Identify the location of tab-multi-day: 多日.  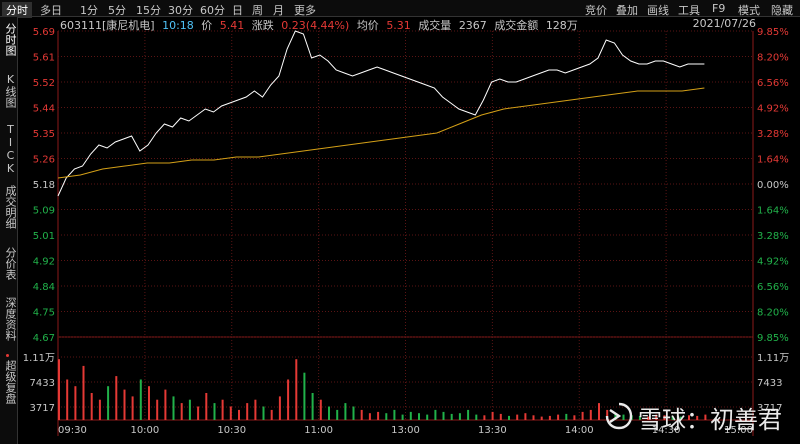
(51, 10).